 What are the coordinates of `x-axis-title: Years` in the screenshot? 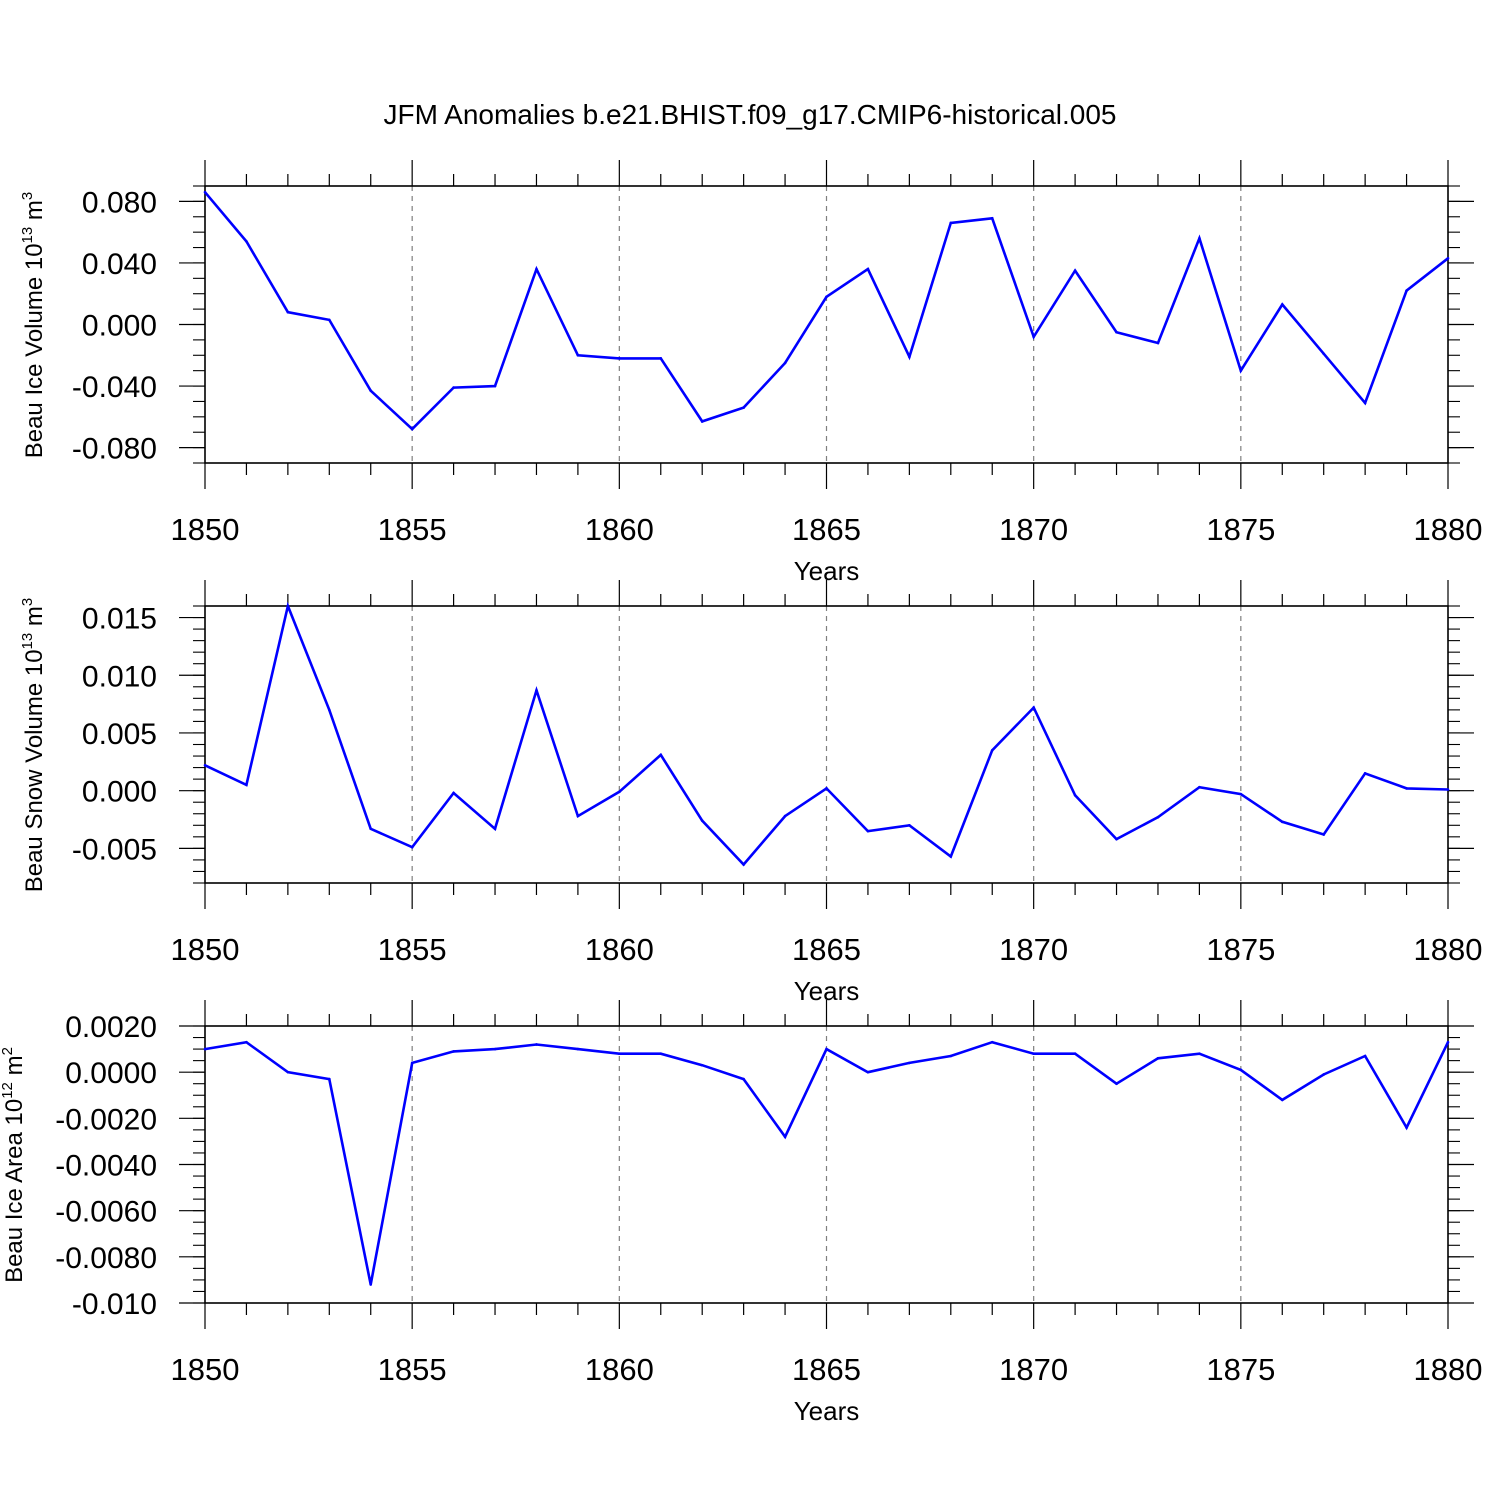 It's located at (827, 1411).